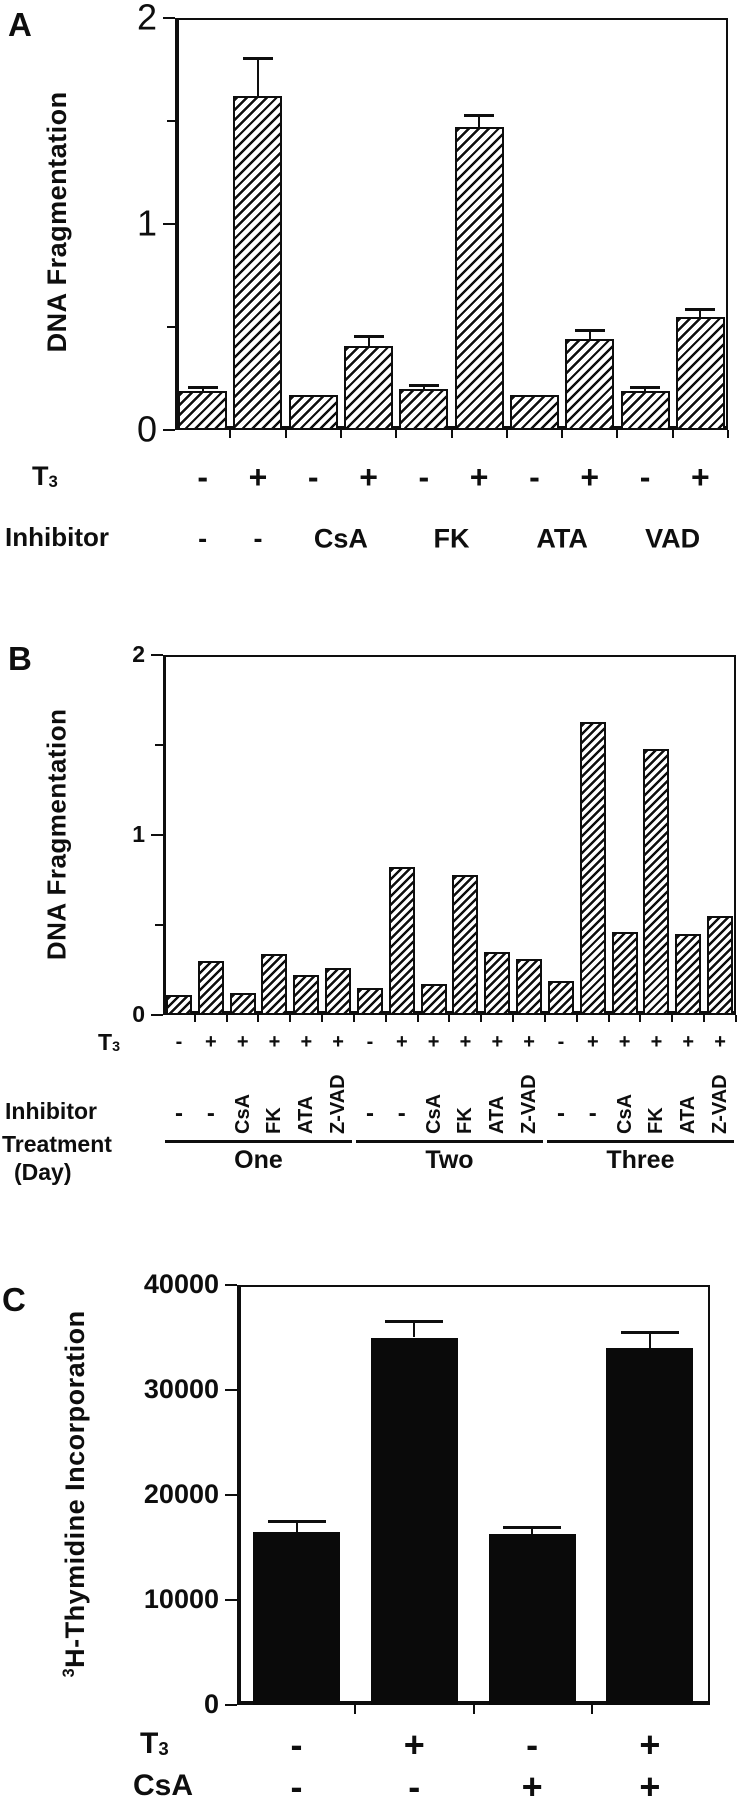 The width and height of the screenshot is (745, 1800). I want to click on panel-b-t3-symbol-7: -, so click(370, 1042).